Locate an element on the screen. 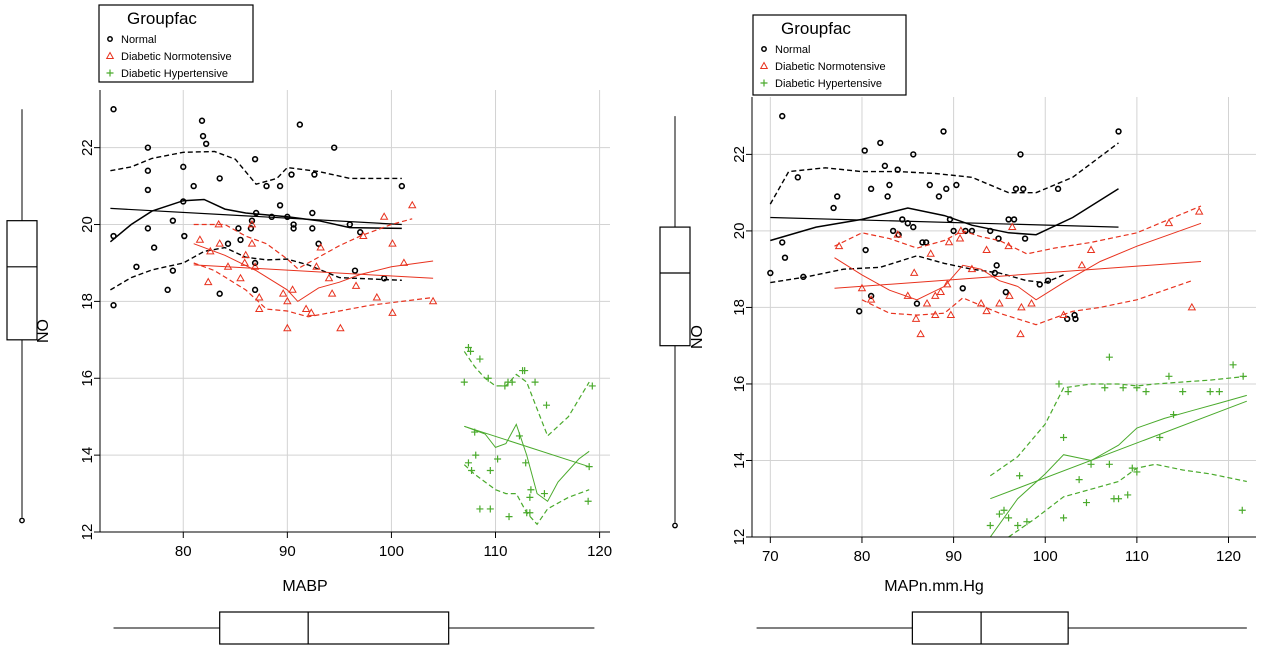  series-1-loess-line is located at coordinates (1018, 261).